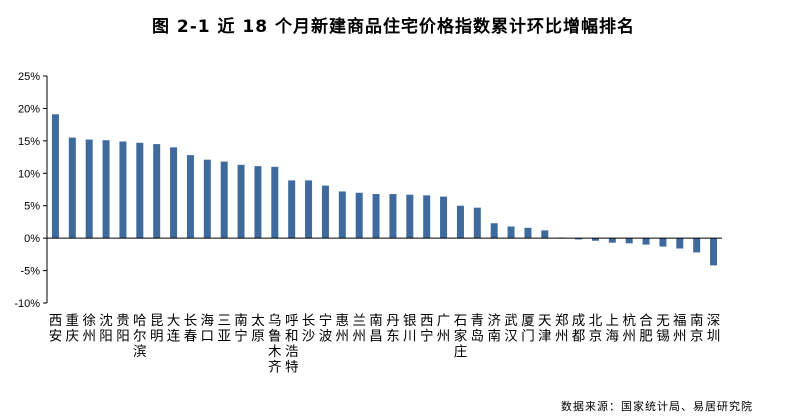 This screenshot has height=418, width=787. I want to click on x-tick-label: 沈阳, so click(106, 329).